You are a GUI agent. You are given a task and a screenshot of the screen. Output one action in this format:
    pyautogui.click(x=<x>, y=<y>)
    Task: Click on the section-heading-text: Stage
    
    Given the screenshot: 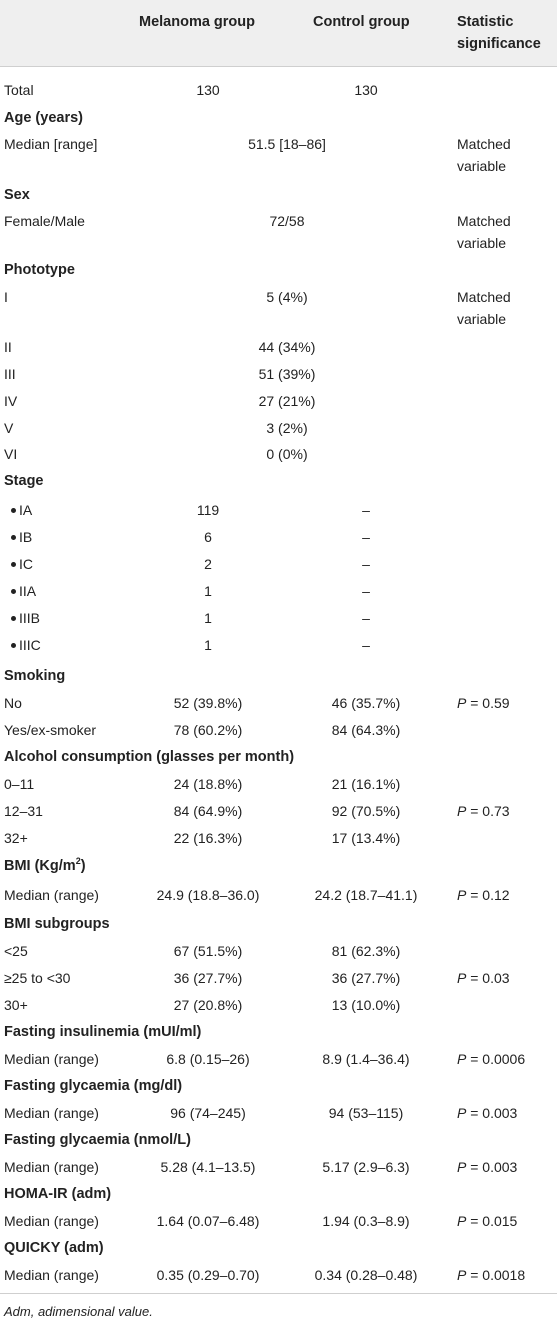 What is the action you would take?
    pyautogui.click(x=24, y=481)
    